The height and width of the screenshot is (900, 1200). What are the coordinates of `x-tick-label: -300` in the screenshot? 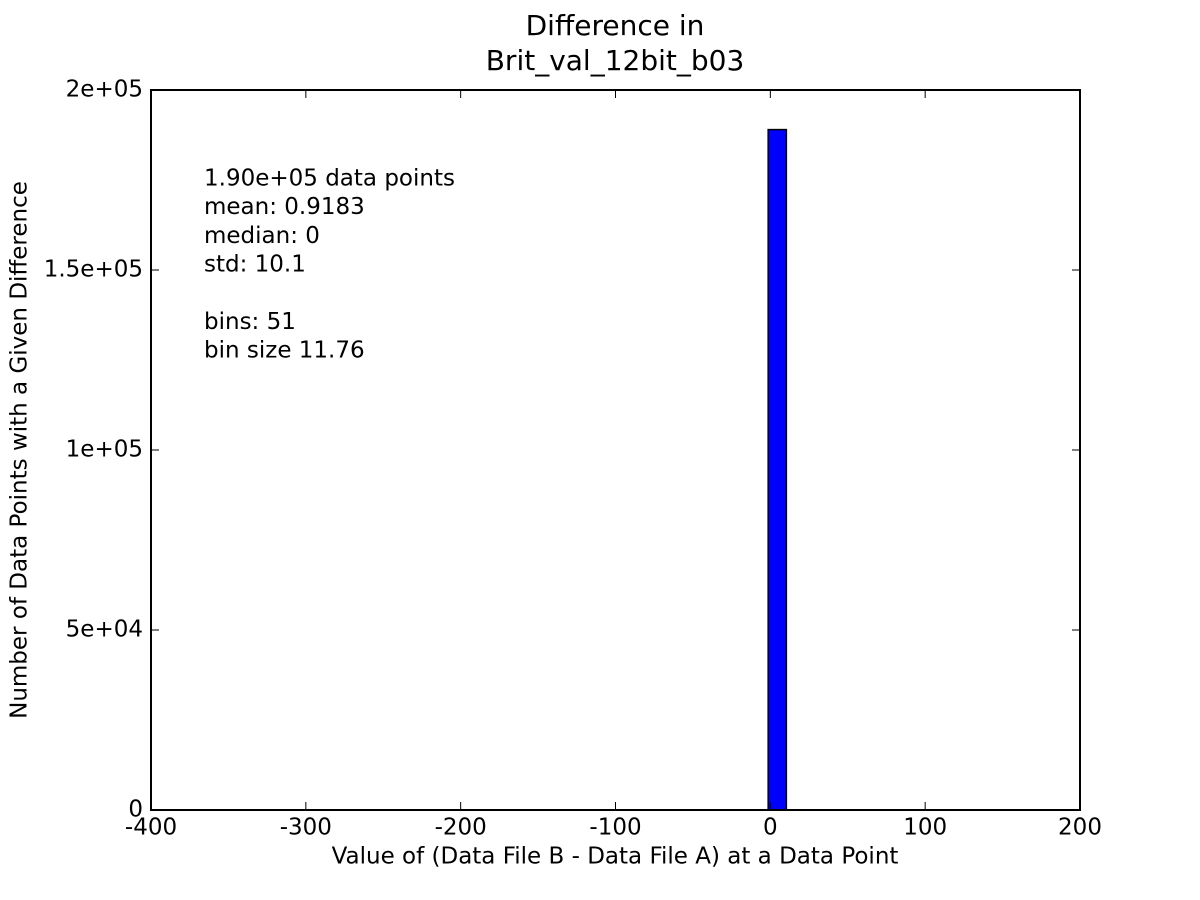 It's located at (306, 828).